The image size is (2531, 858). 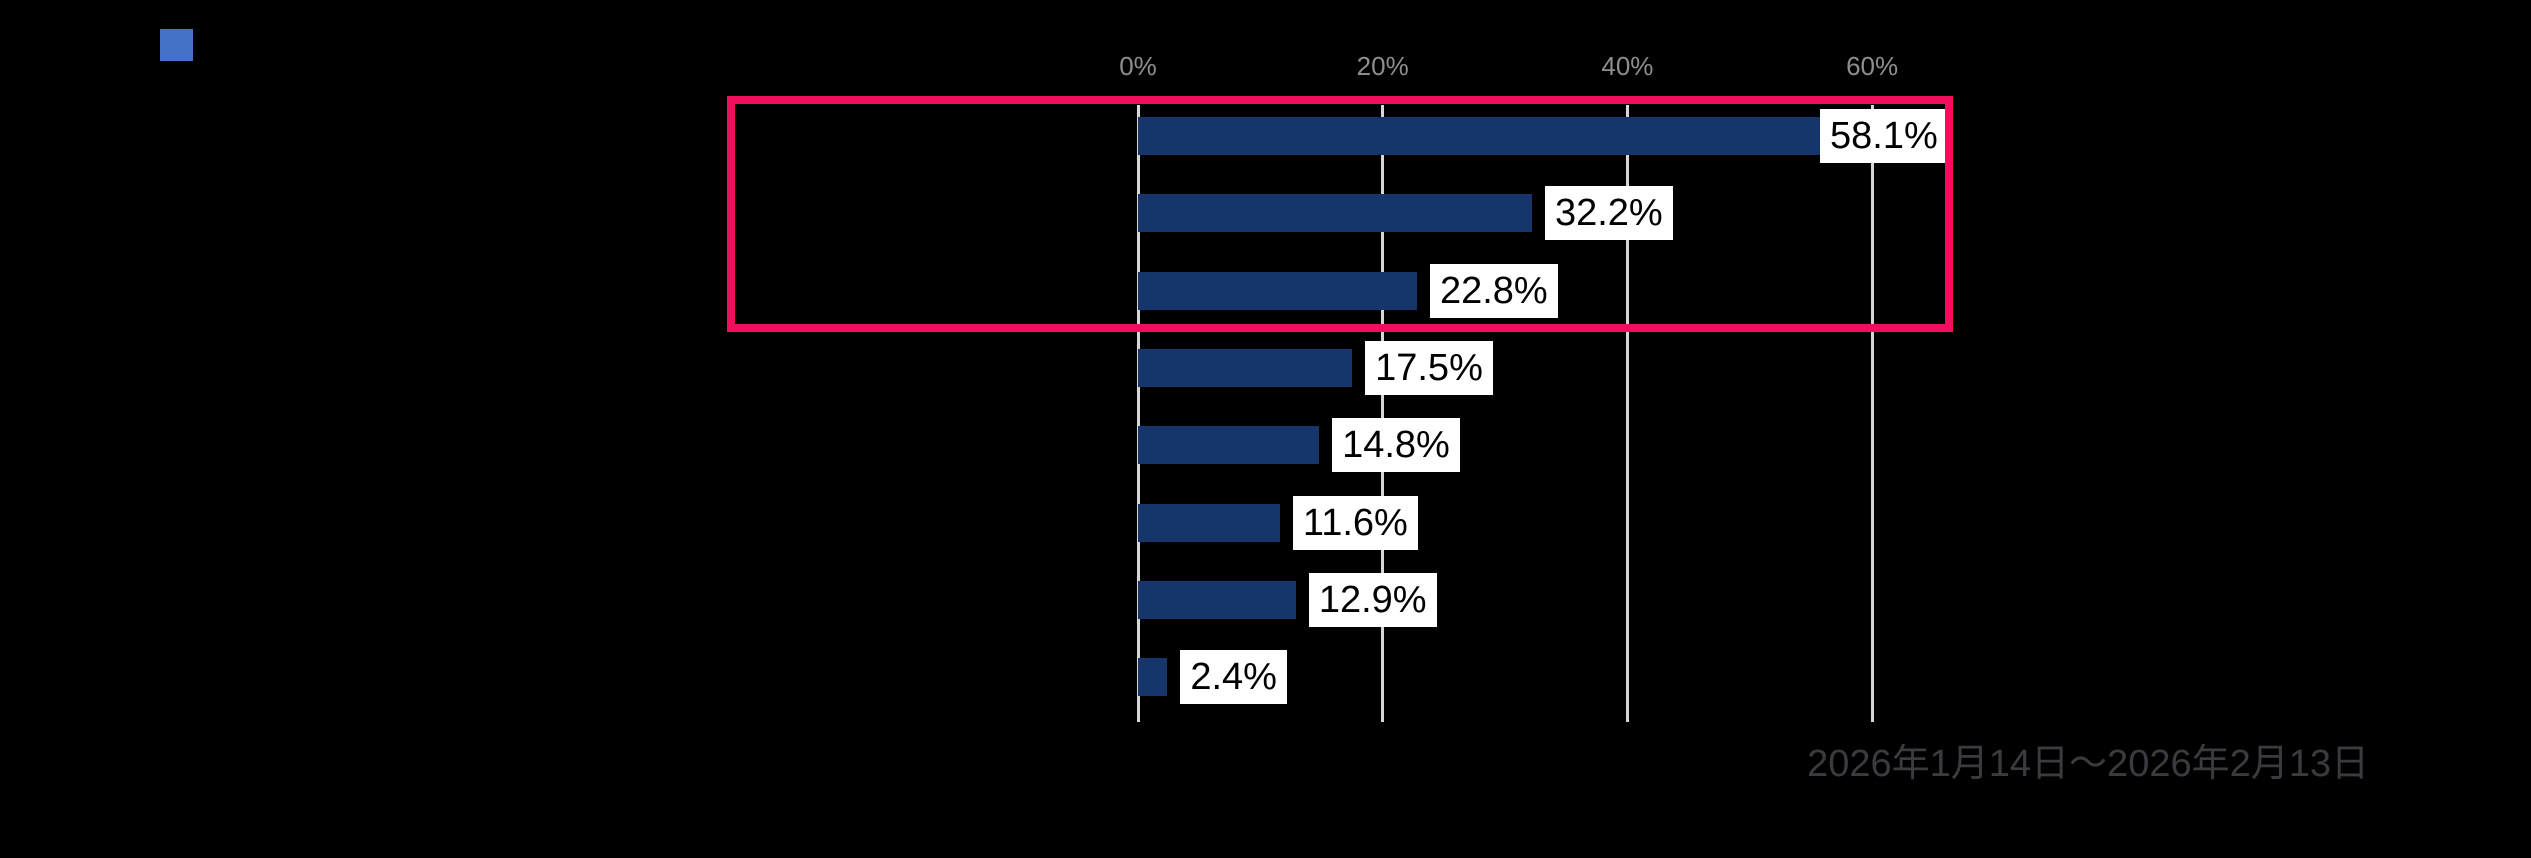 What do you see at coordinates (1382, 66) in the screenshot?
I see `axis-tick-label: 20%` at bounding box center [1382, 66].